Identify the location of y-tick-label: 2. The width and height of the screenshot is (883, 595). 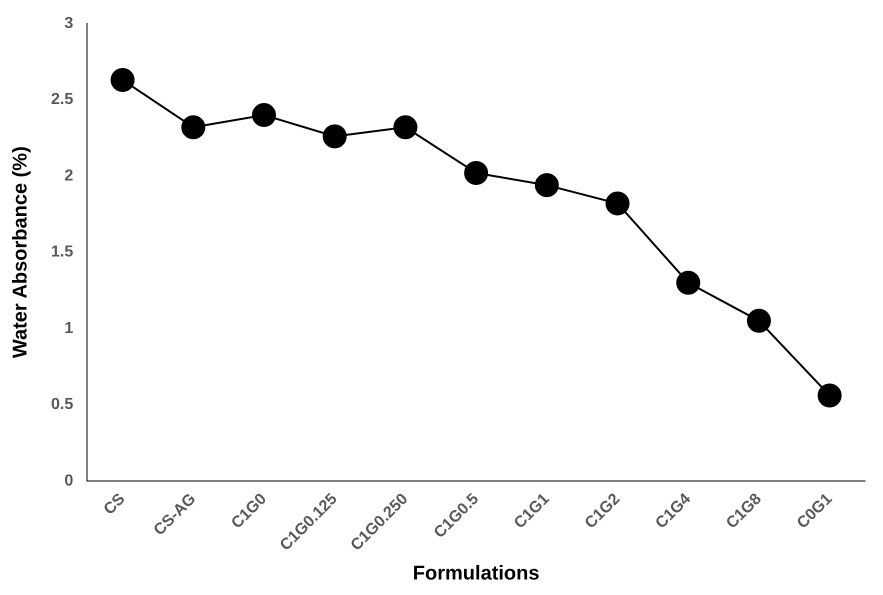
(69, 175).